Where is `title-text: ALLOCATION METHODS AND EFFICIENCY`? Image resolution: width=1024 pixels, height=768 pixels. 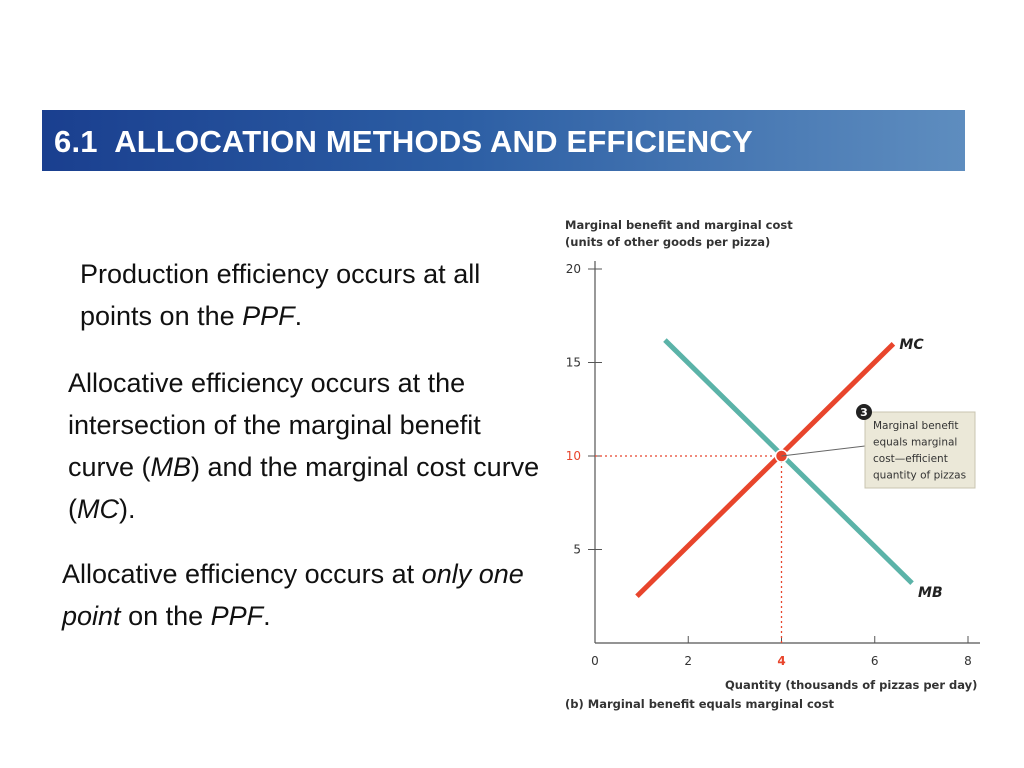
title-text: ALLOCATION METHODS AND EFFICIENCY is located at coordinates (433, 141).